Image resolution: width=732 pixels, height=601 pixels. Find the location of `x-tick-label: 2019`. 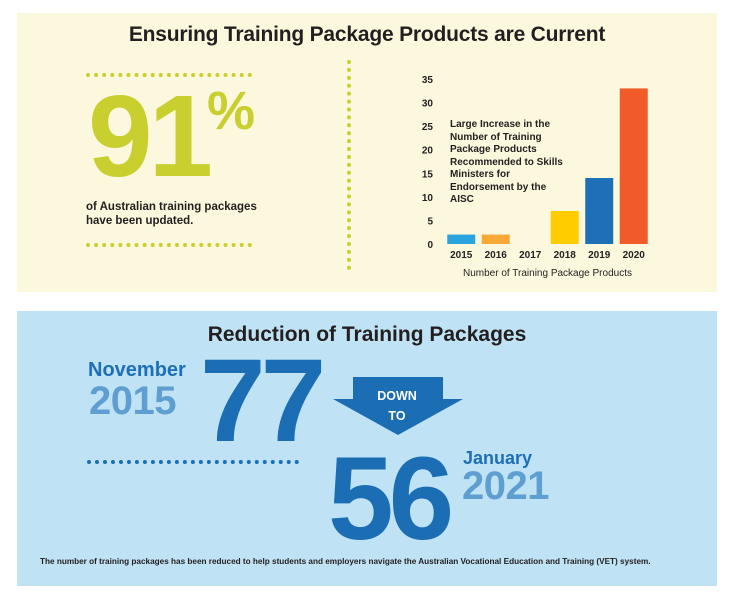

x-tick-label: 2019 is located at coordinates (599, 255).